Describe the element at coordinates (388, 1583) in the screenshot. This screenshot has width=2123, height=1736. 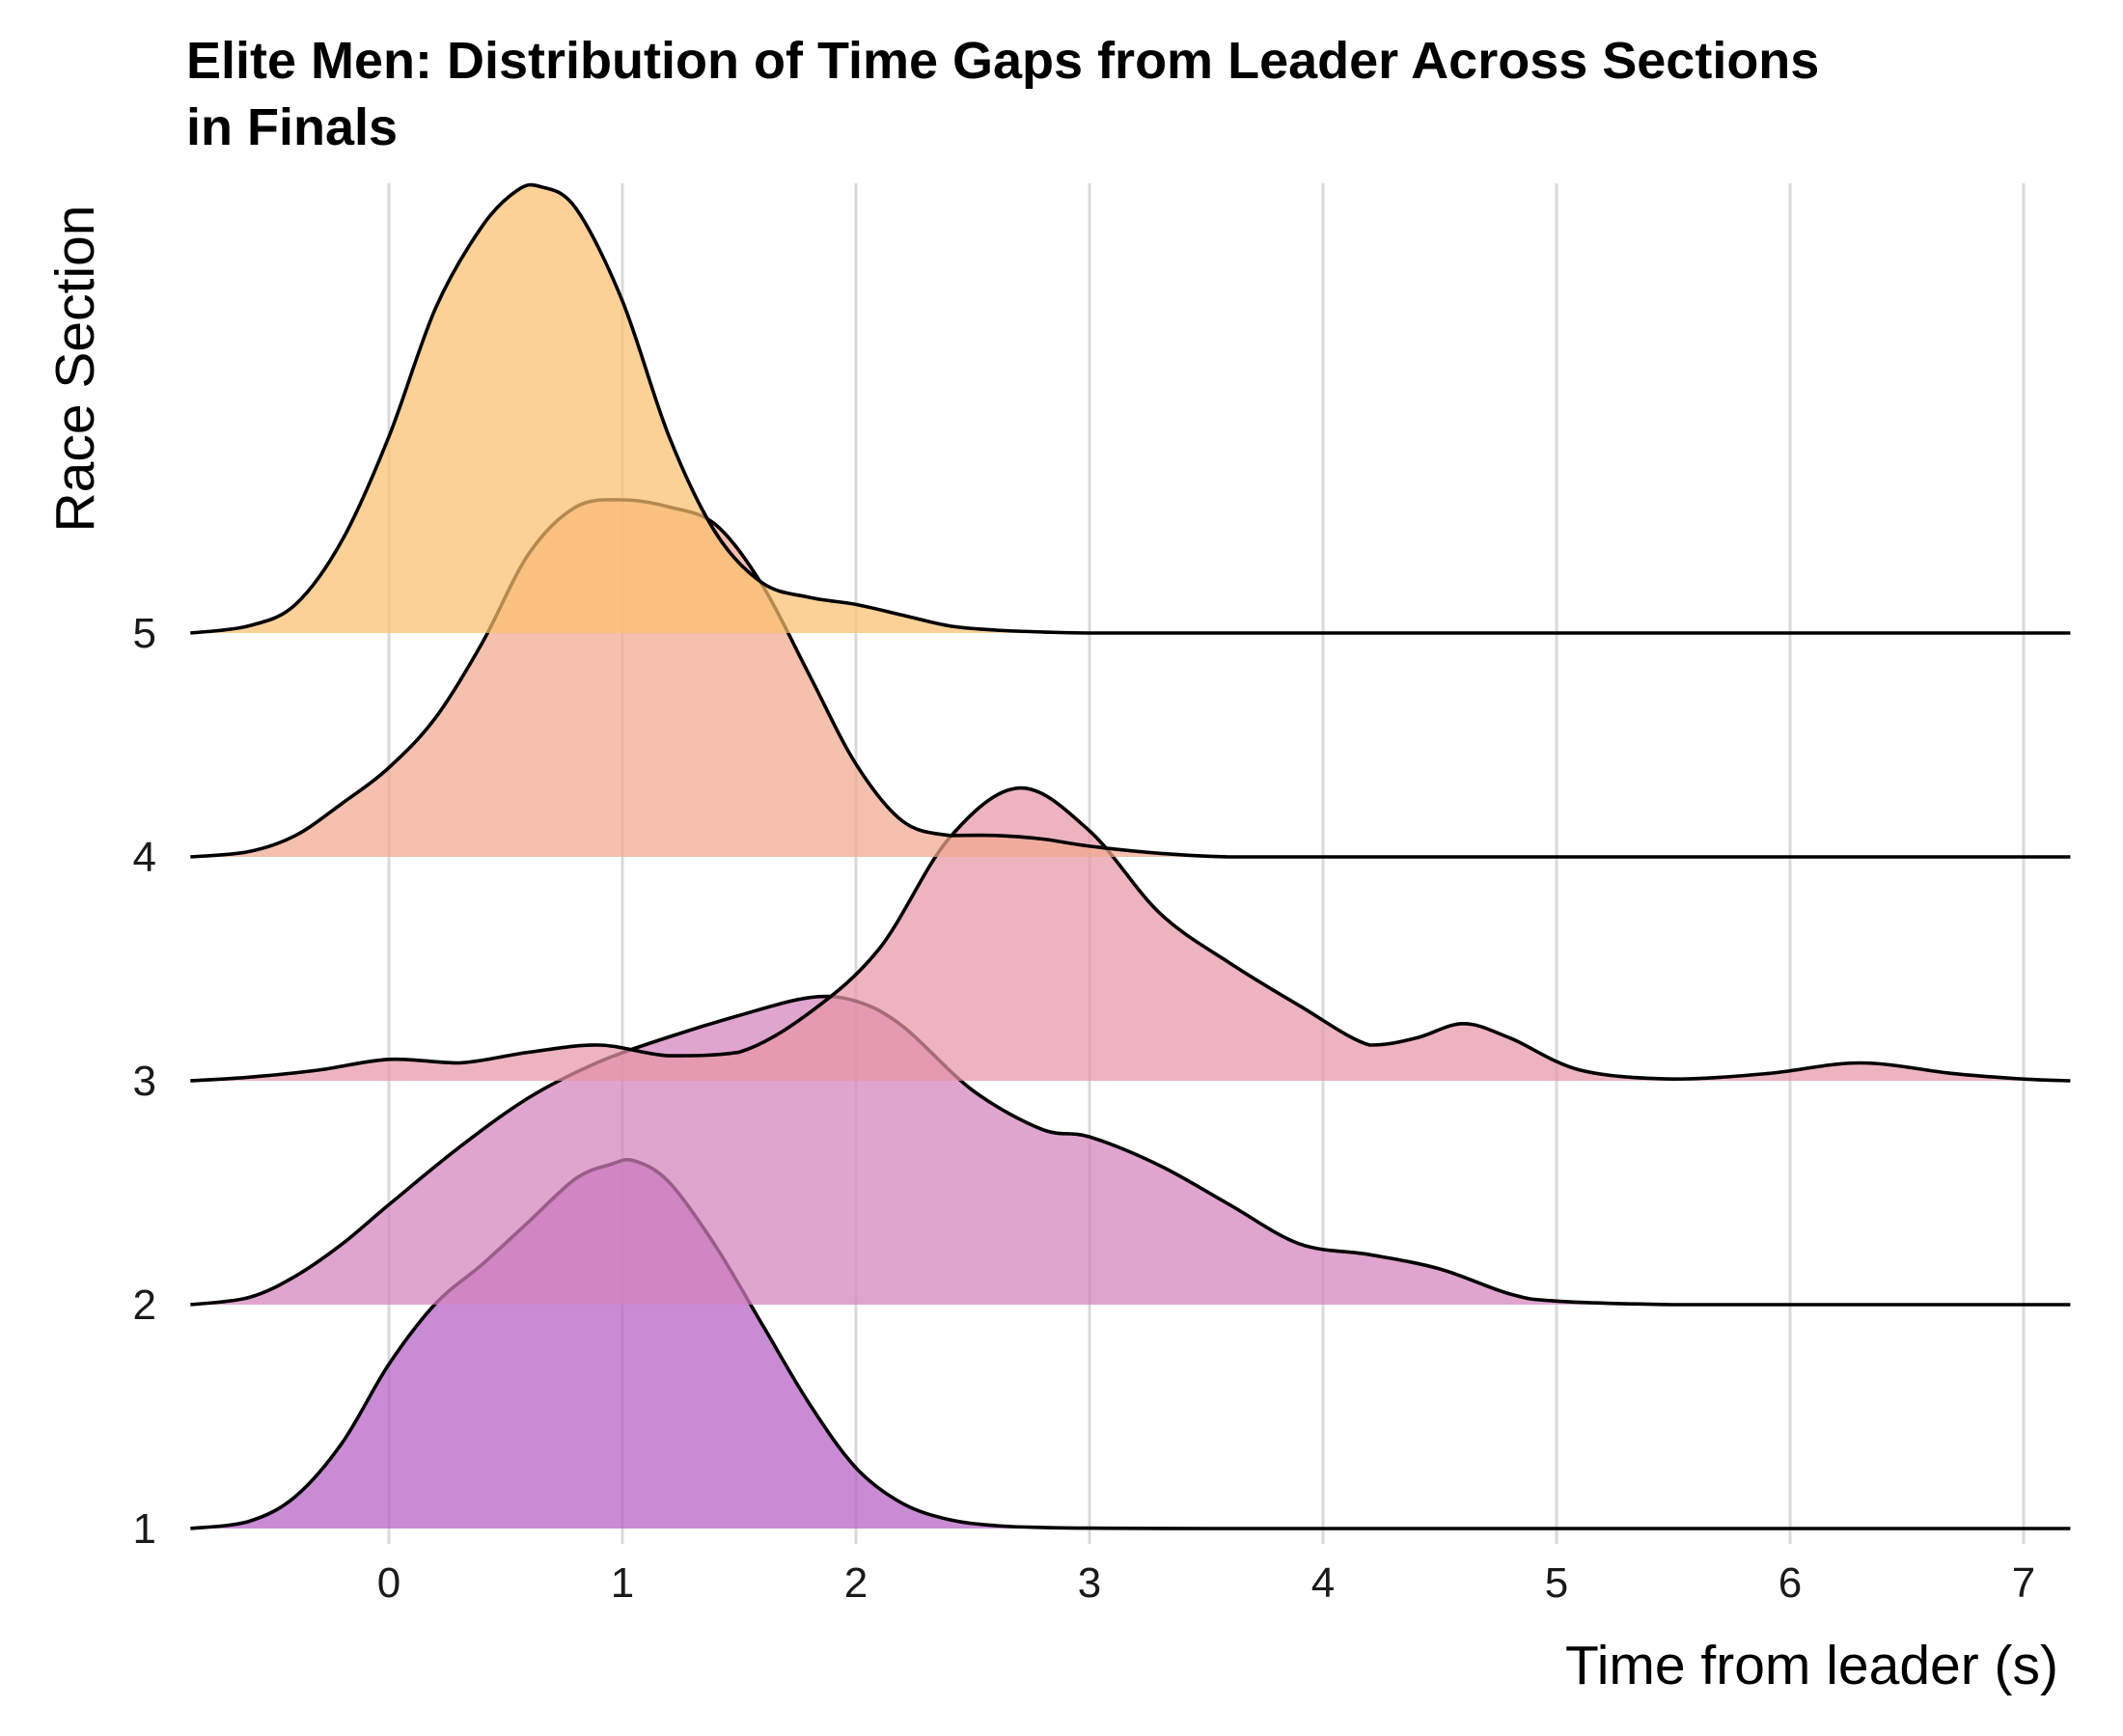
I see `x-tick-label: 0` at that location.